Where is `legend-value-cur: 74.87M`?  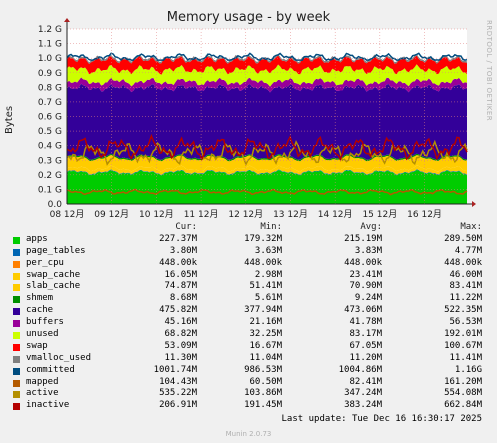
legend-value-cur: 74.87M is located at coordinates (180, 286).